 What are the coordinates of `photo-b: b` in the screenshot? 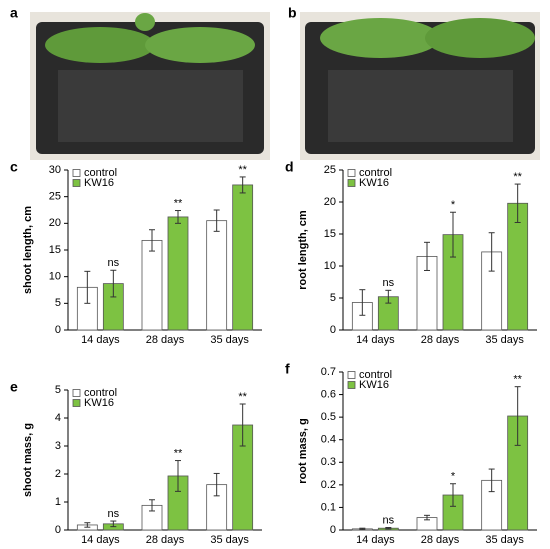 It's located at (414, 82).